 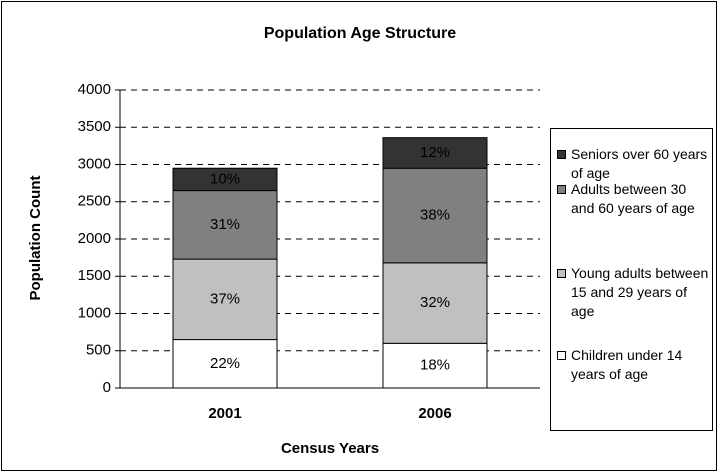 I want to click on legend-label: Seniors over 60 years of age, so click(x=639, y=163).